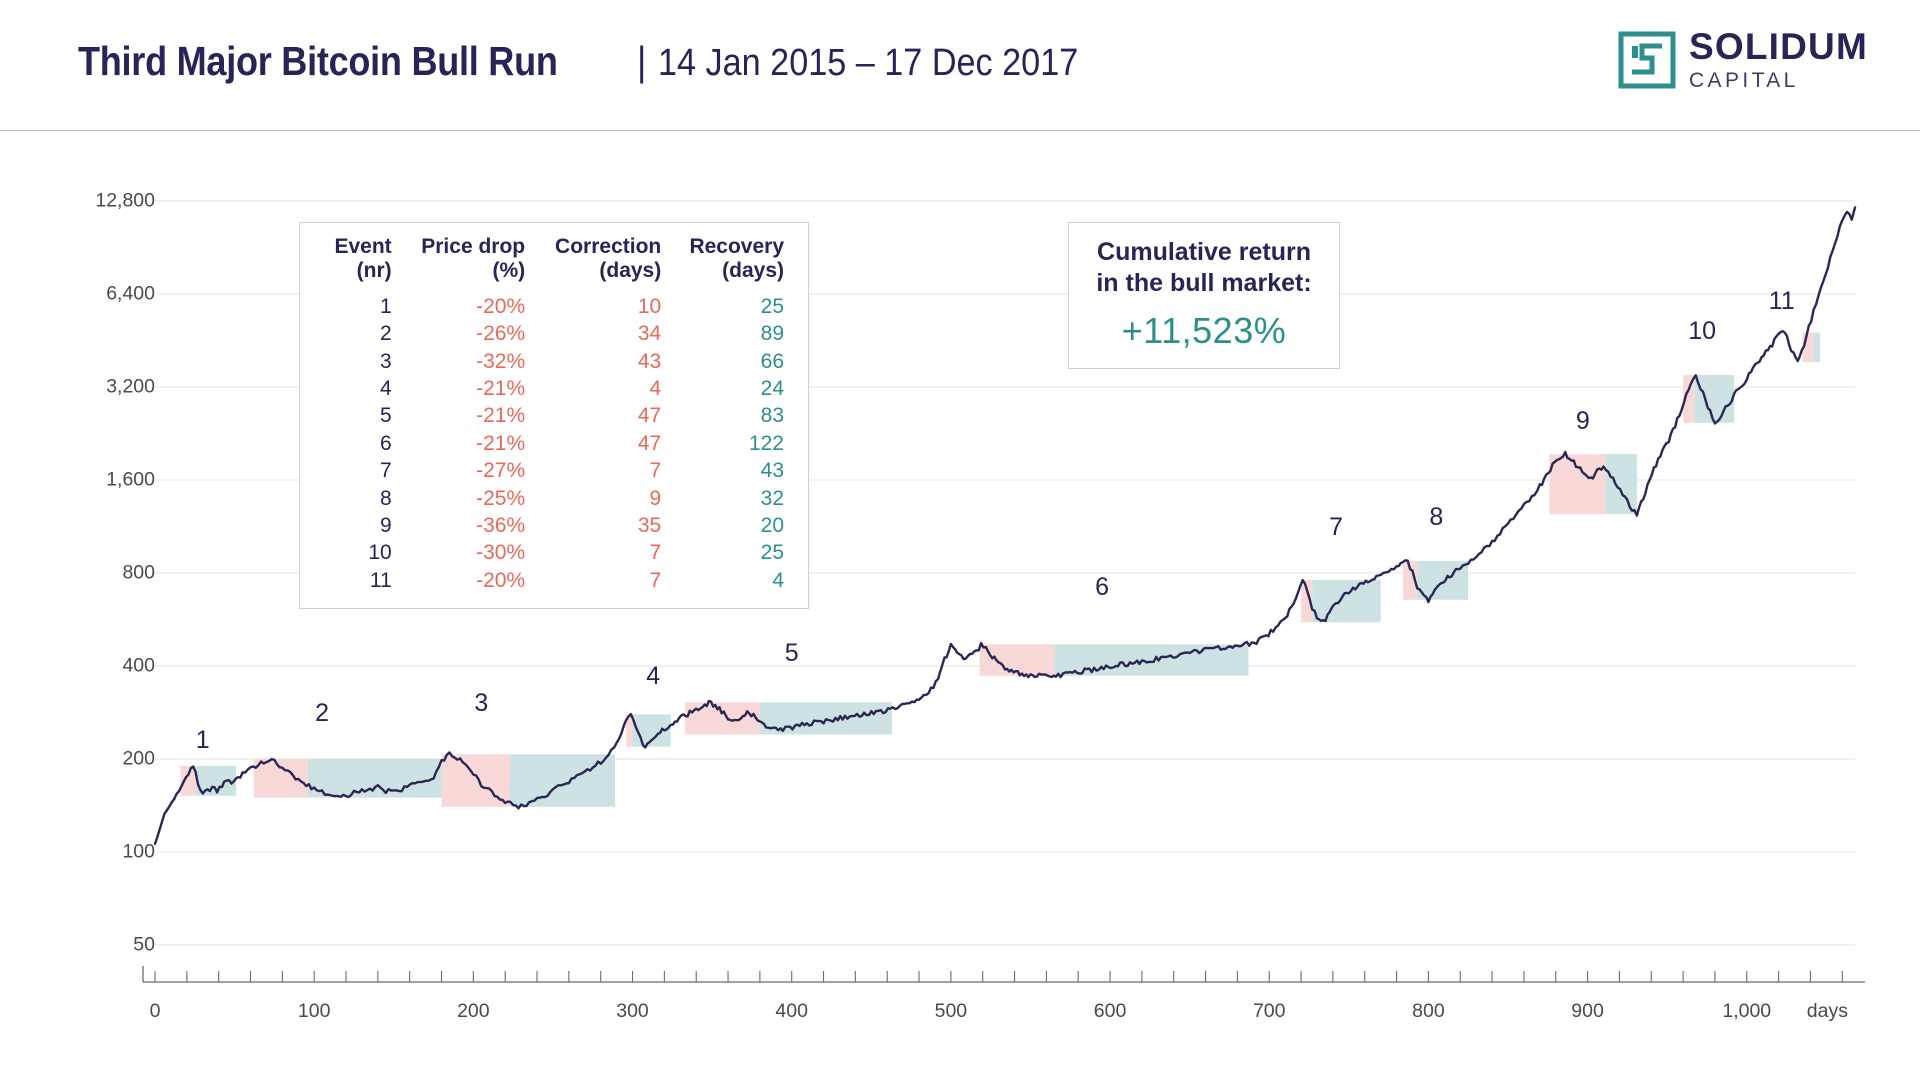 This screenshot has width=1920, height=1080. I want to click on solidum-logo-mark-icon, so click(1647, 59).